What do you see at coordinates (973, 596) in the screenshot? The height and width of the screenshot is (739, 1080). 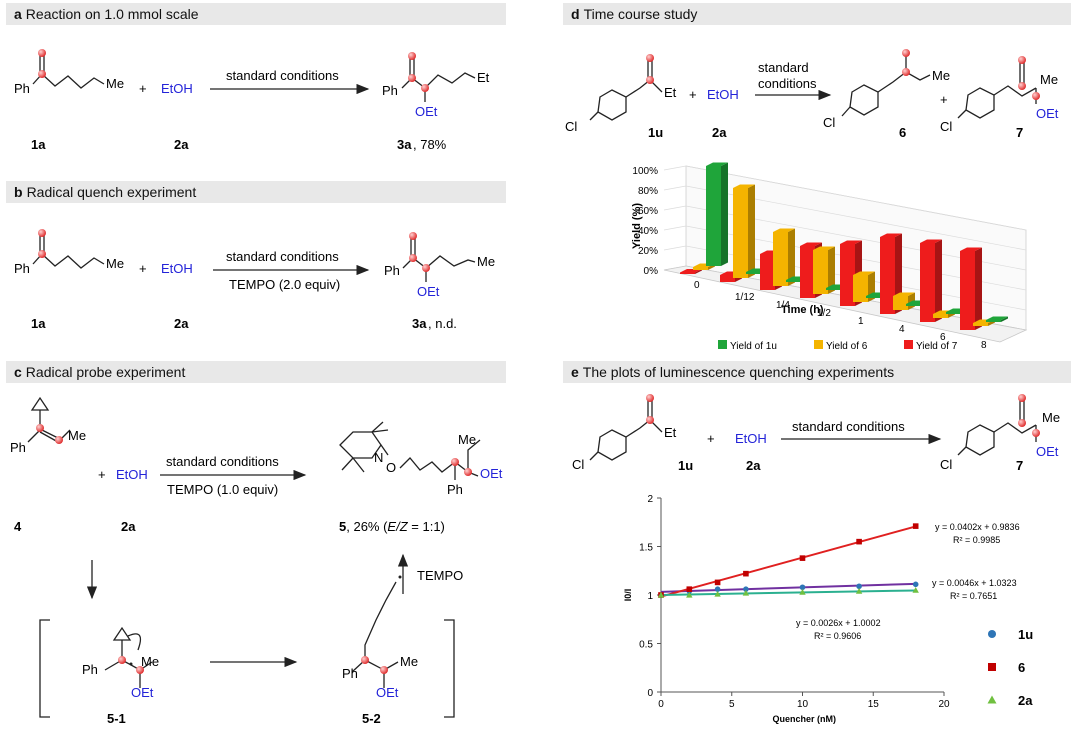 I see `fit-r-squared: R² = 0.7651` at bounding box center [973, 596].